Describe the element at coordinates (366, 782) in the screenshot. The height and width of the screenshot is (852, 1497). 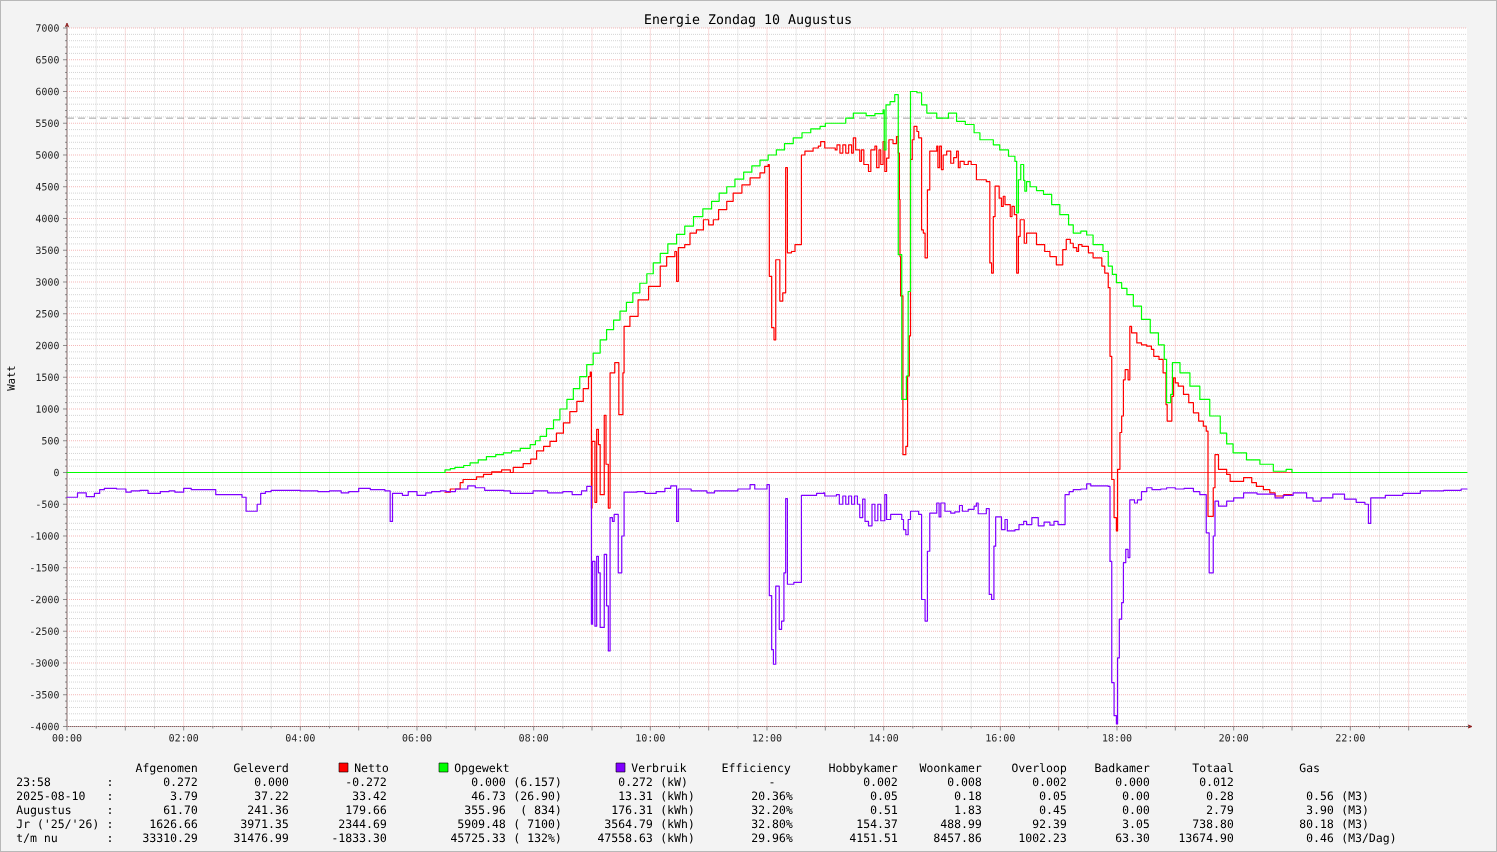
I see `text: -0.272` at that location.